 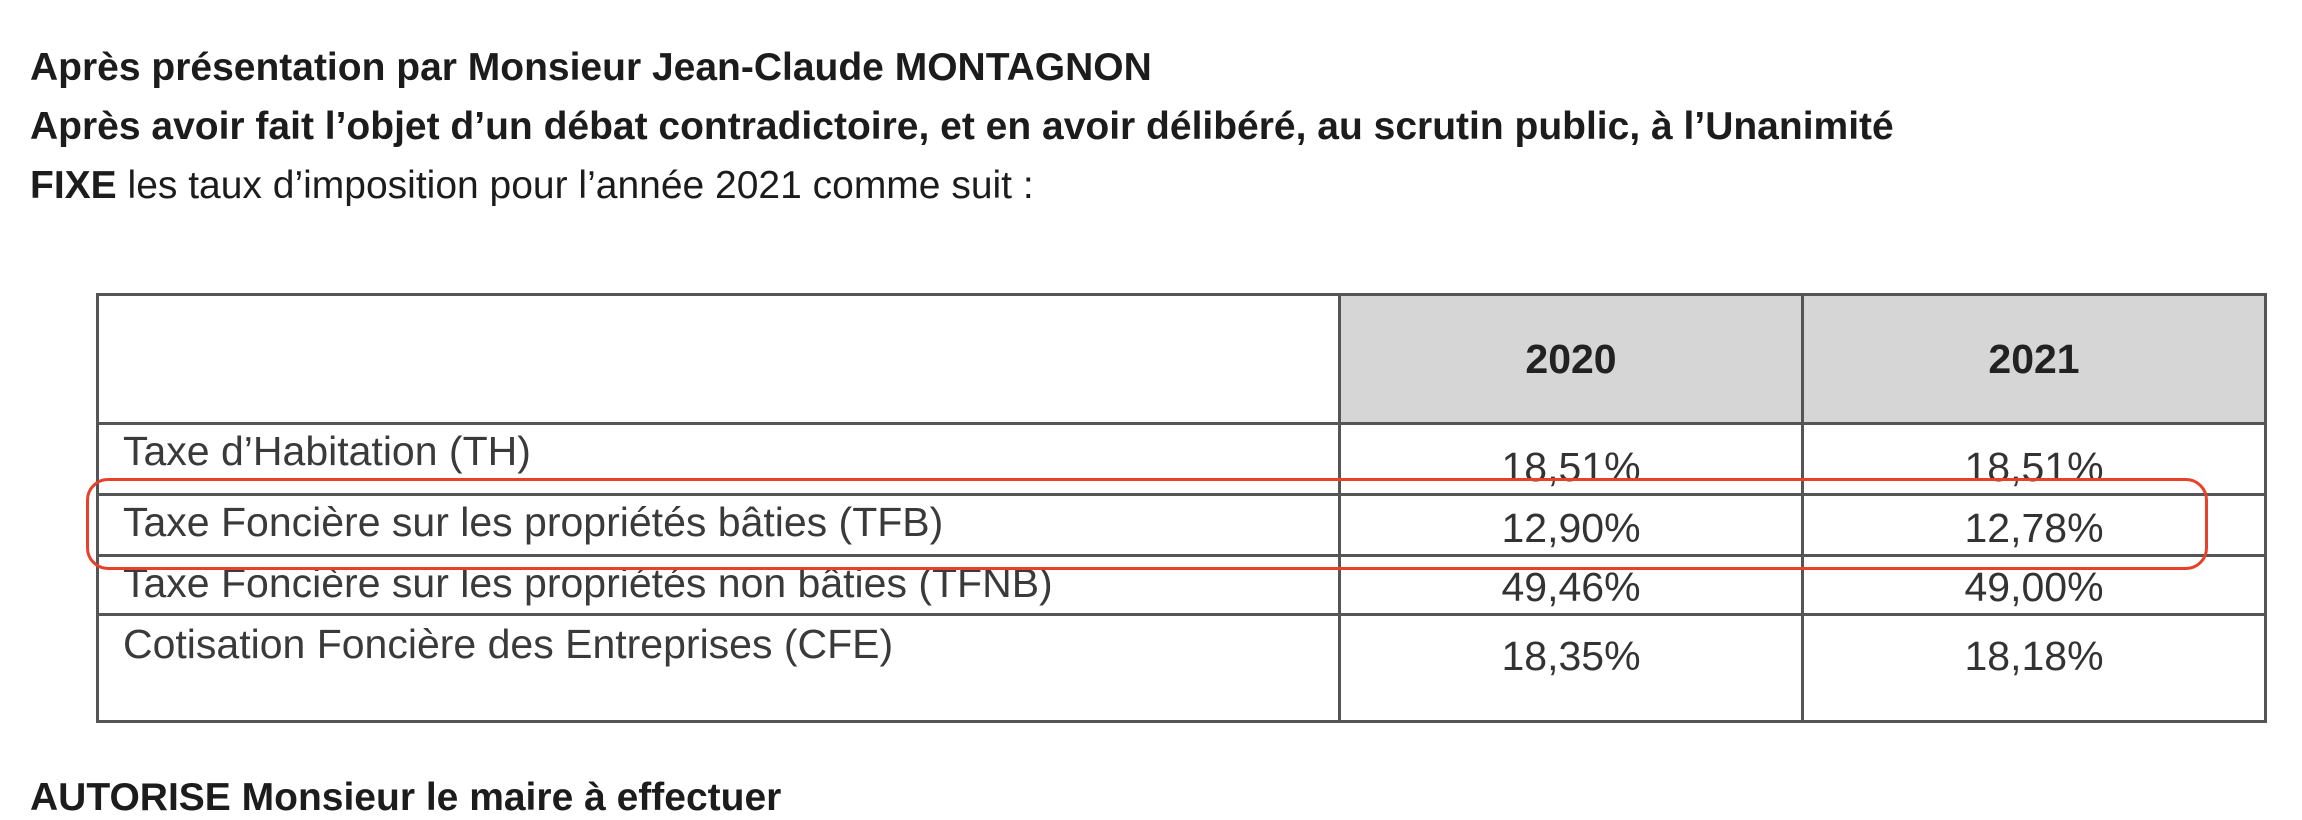 I want to click on column-header-2021: 2021, so click(x=2034, y=359).